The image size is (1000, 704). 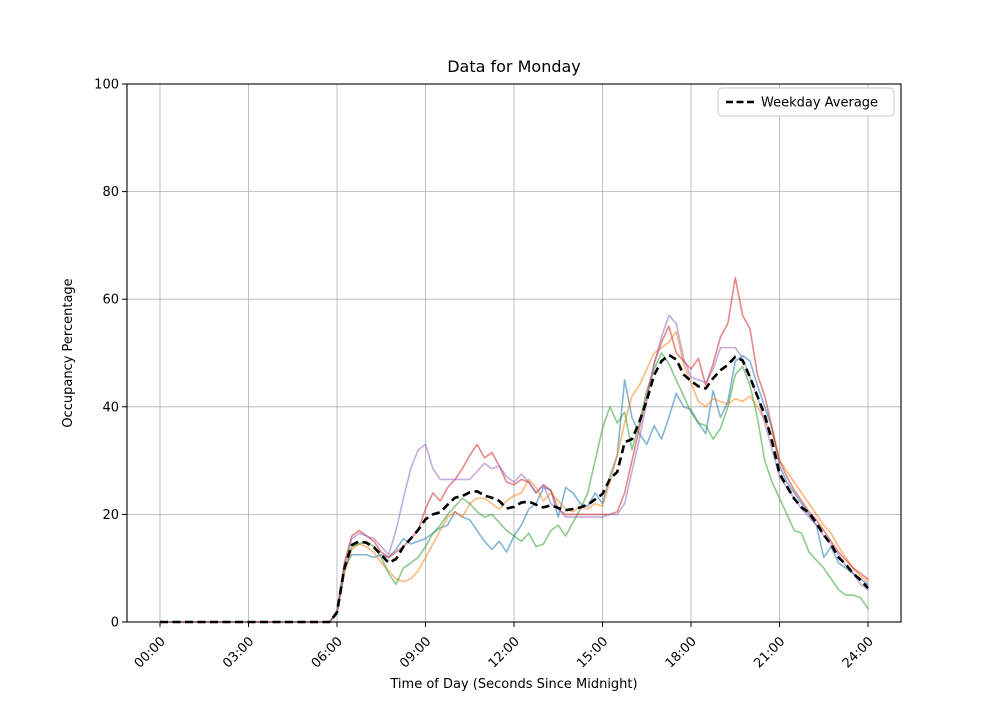 I want to click on x-tick-label: 12:00, so click(x=504, y=652).